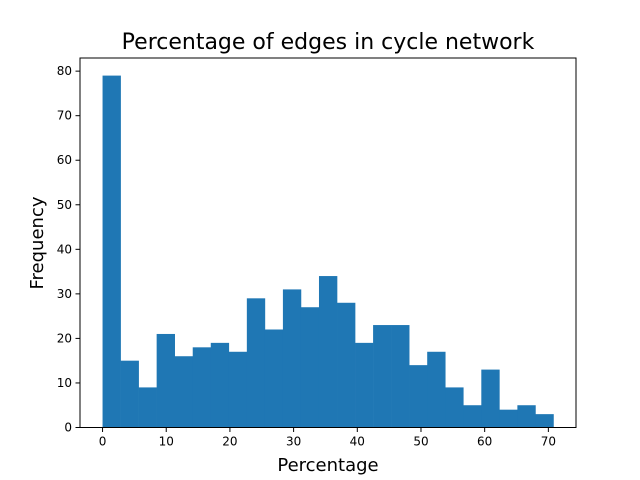  What do you see at coordinates (64, 160) in the screenshot?
I see `y-tick-label: 60` at bounding box center [64, 160].